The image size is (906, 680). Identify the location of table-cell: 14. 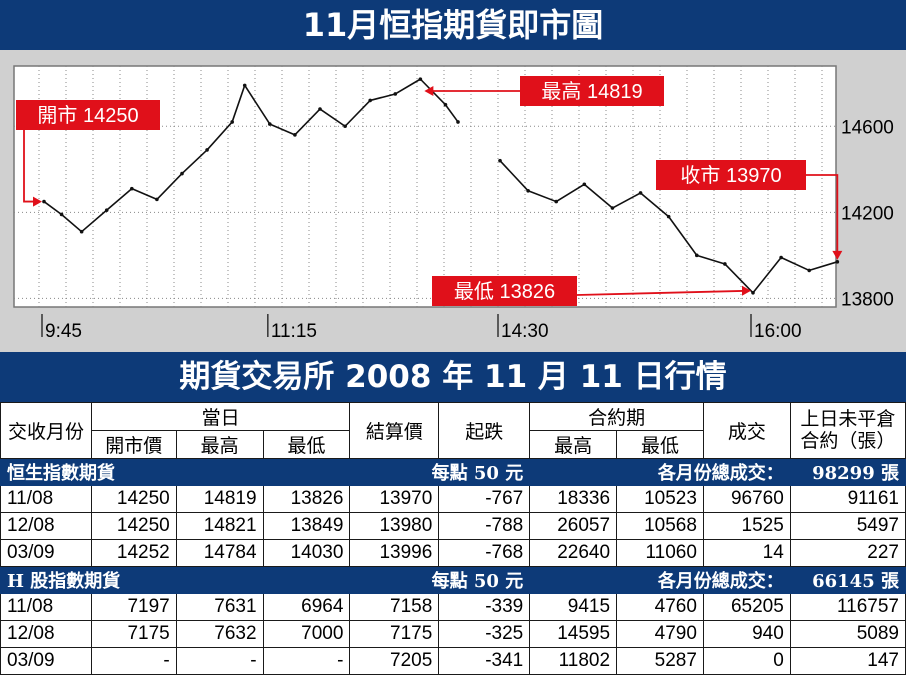
(746, 553).